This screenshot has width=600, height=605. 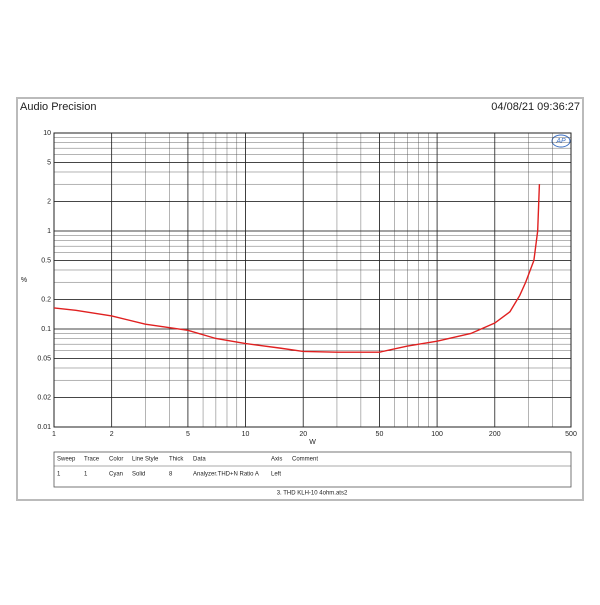 What do you see at coordinates (305, 460) in the screenshot?
I see `table-header: Comment` at bounding box center [305, 460].